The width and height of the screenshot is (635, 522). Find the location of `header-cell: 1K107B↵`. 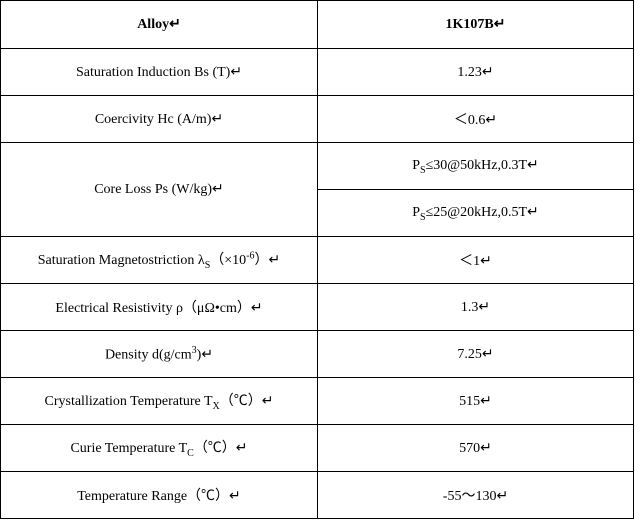

header-cell: 1K107B↵ is located at coordinates (475, 24).